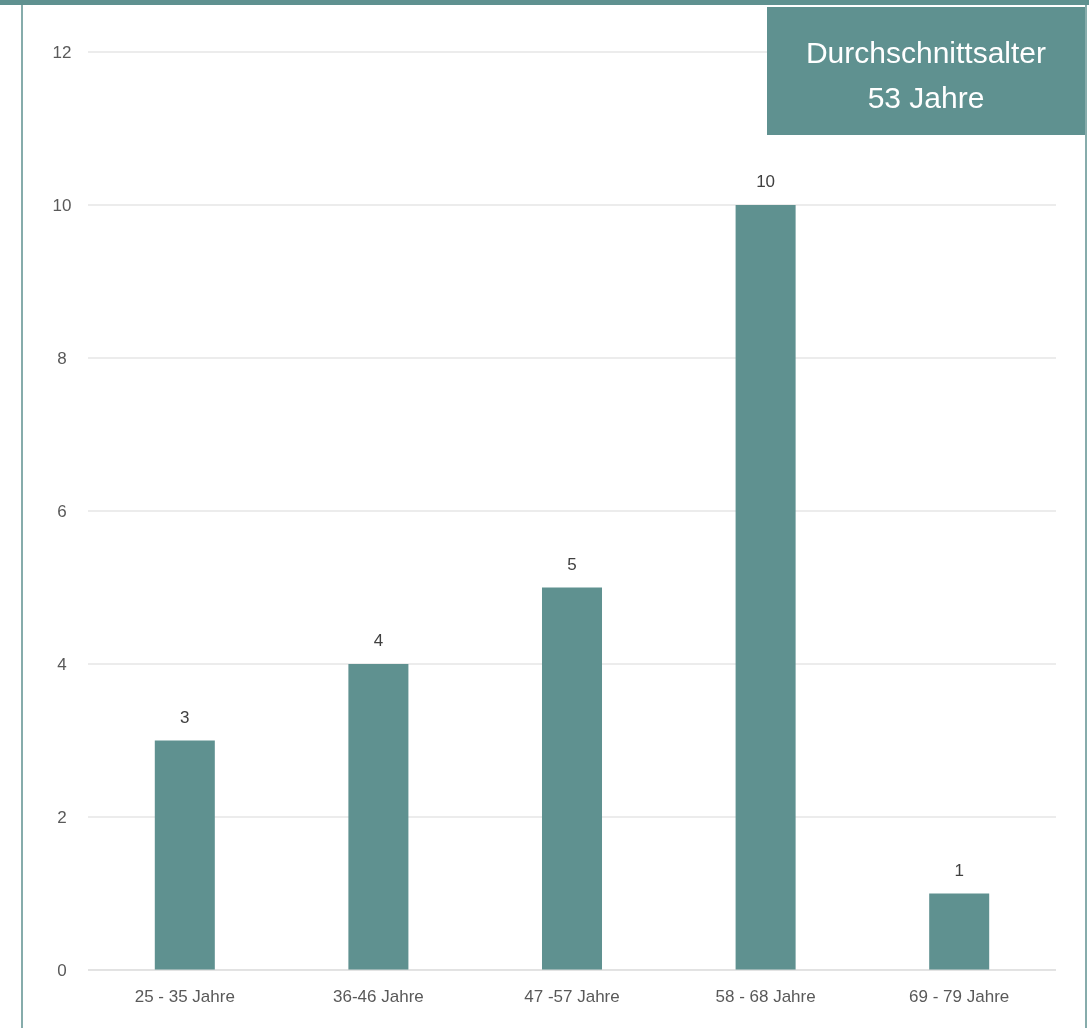 The width and height of the screenshot is (1089, 1028). What do you see at coordinates (572, 996) in the screenshot?
I see `x-tick-label: 47 -57 Jahre` at bounding box center [572, 996].